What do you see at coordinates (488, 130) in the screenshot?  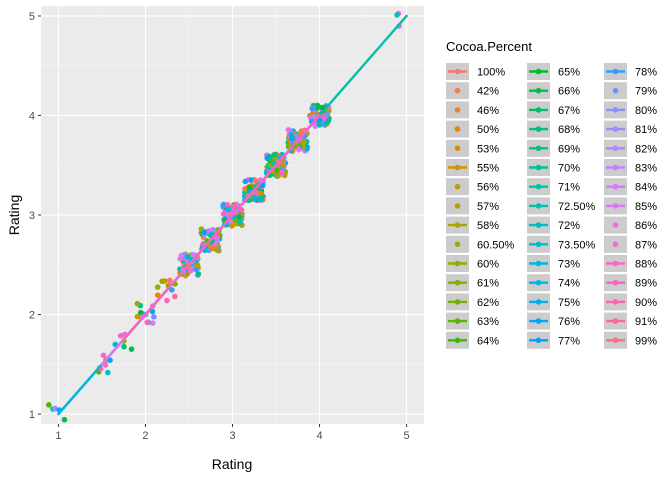 I see `legend-label: 50%` at bounding box center [488, 130].